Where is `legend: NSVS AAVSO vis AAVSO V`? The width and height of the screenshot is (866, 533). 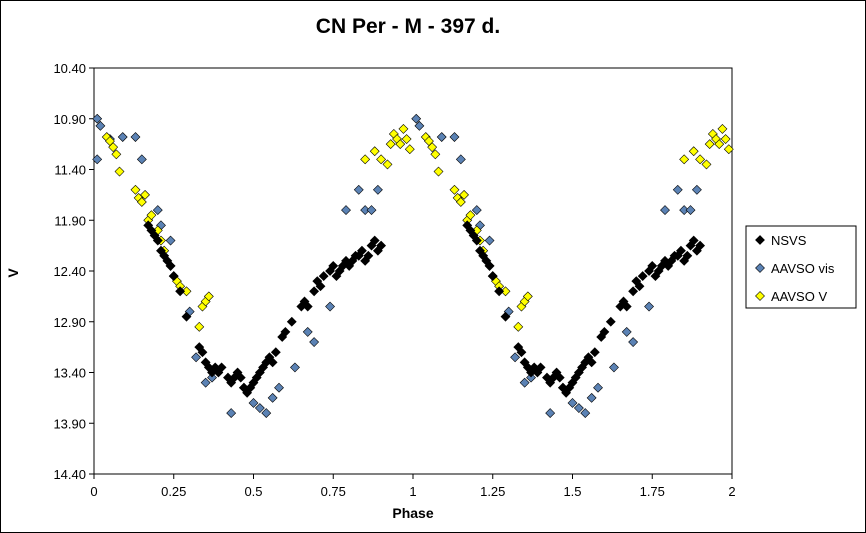 legend: NSVS AAVSO vis AAVSO V is located at coordinates (801, 267).